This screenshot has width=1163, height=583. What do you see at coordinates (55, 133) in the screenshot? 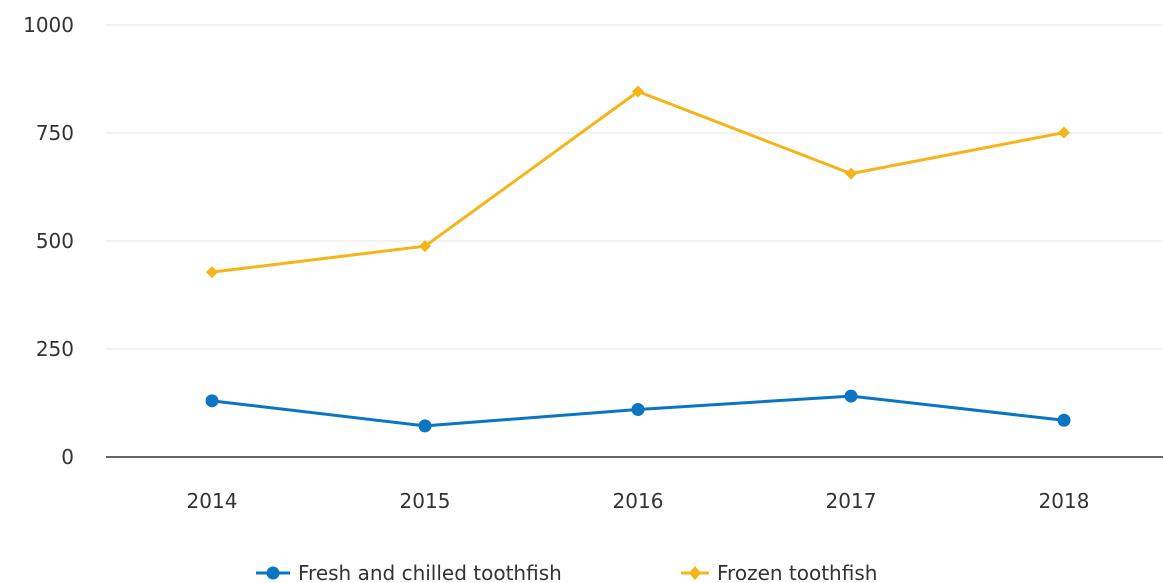
I see `y-tick-label: 750` at bounding box center [55, 133].